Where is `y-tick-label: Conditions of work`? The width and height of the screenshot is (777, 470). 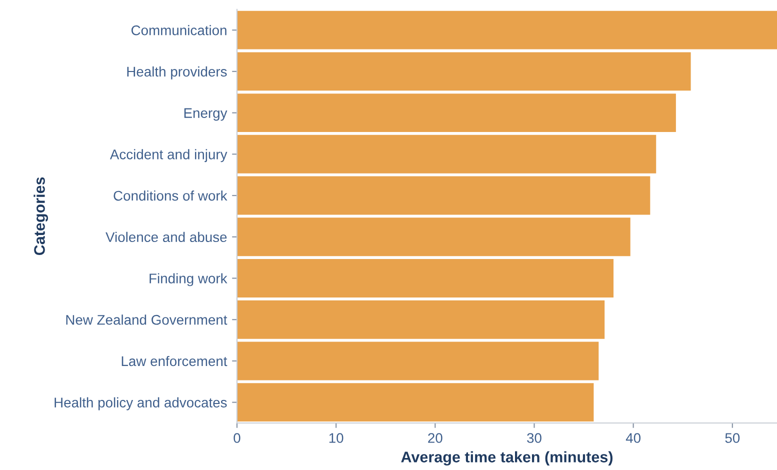
y-tick-label: Conditions of work is located at coordinates (171, 195).